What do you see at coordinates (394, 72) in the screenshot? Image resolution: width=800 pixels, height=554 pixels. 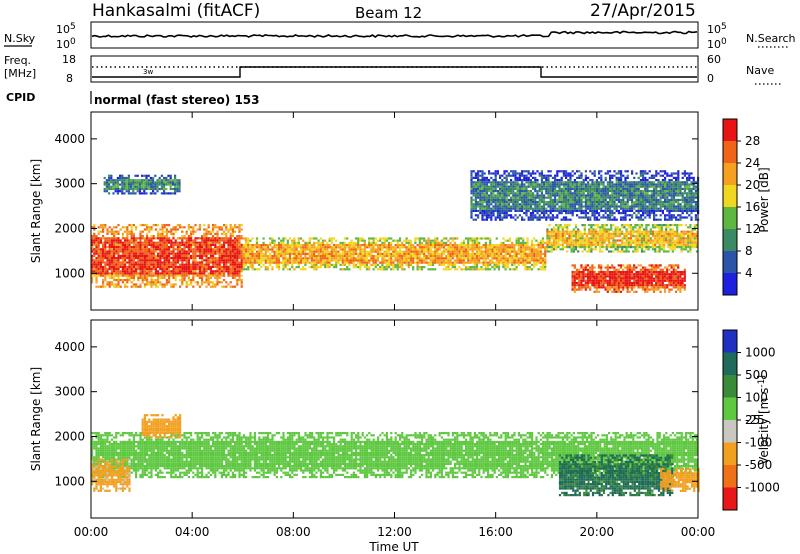 I see `freq-line` at bounding box center [394, 72].